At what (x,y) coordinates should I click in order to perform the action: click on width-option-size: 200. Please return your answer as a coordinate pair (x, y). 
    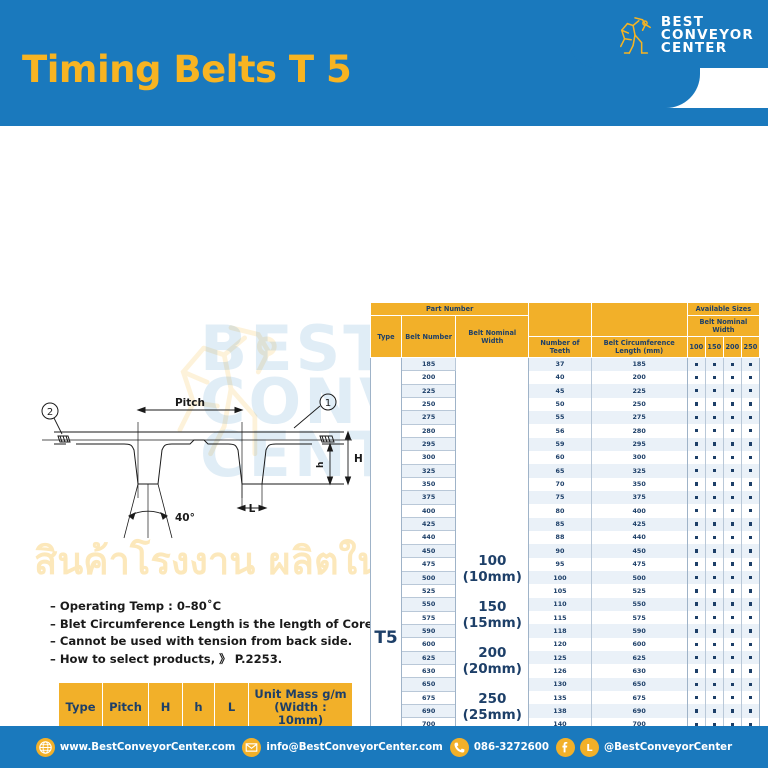
    Looking at the image, I should click on (492, 652).